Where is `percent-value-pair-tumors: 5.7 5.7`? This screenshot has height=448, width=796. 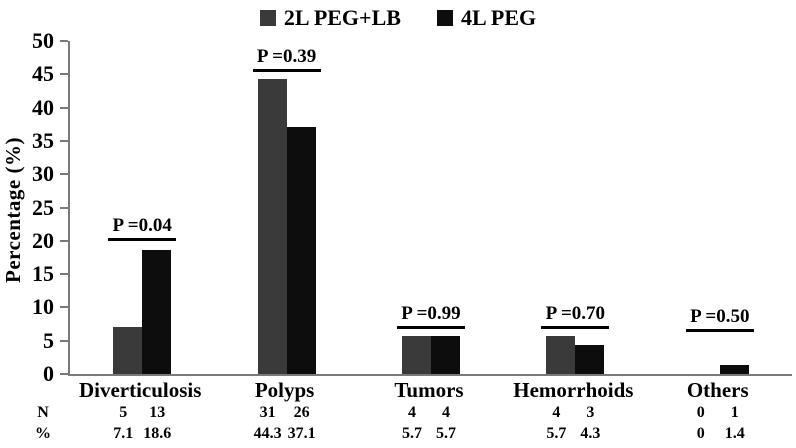
percent-value-pair-tumors: 5.7 5.7 is located at coordinates (429, 433).